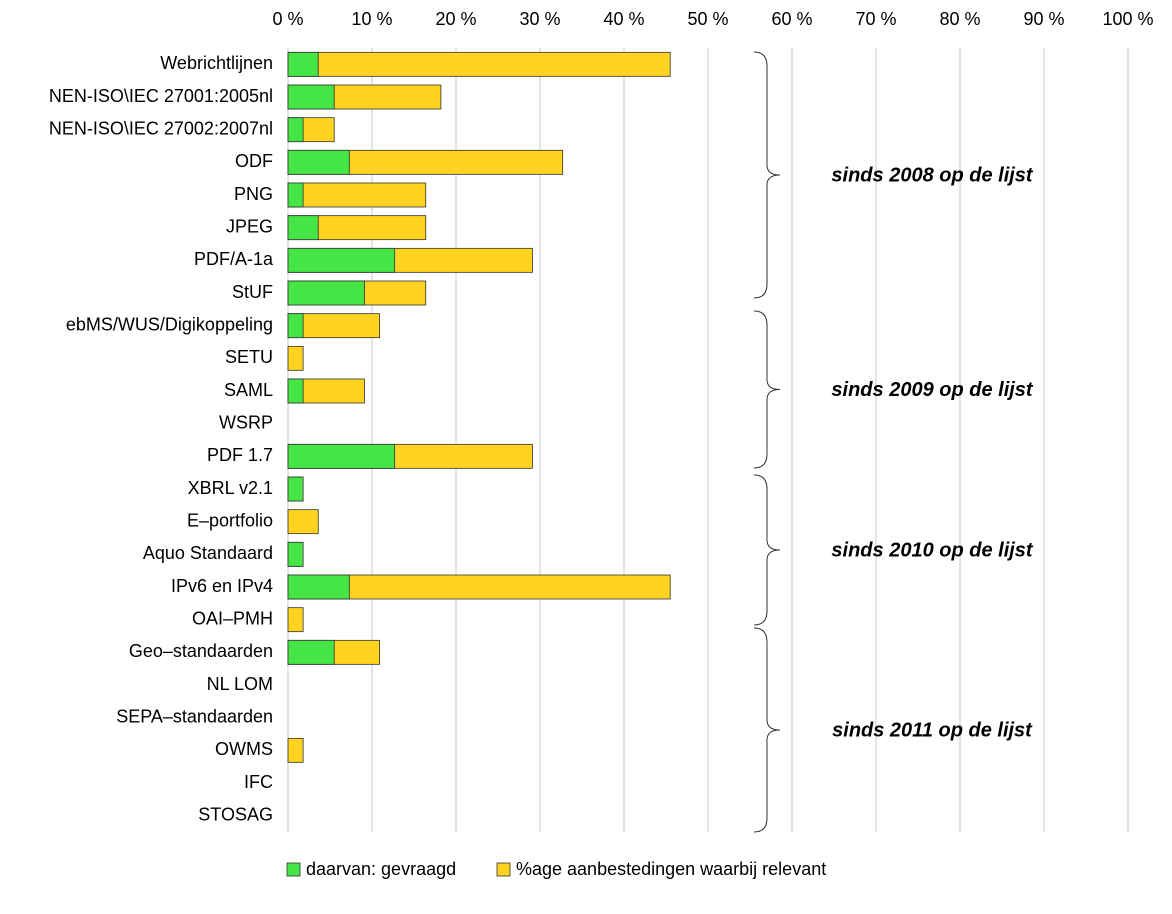 The image size is (1172, 914). What do you see at coordinates (216, 63) in the screenshot?
I see `y-tick-label: Webrichtlijnen` at bounding box center [216, 63].